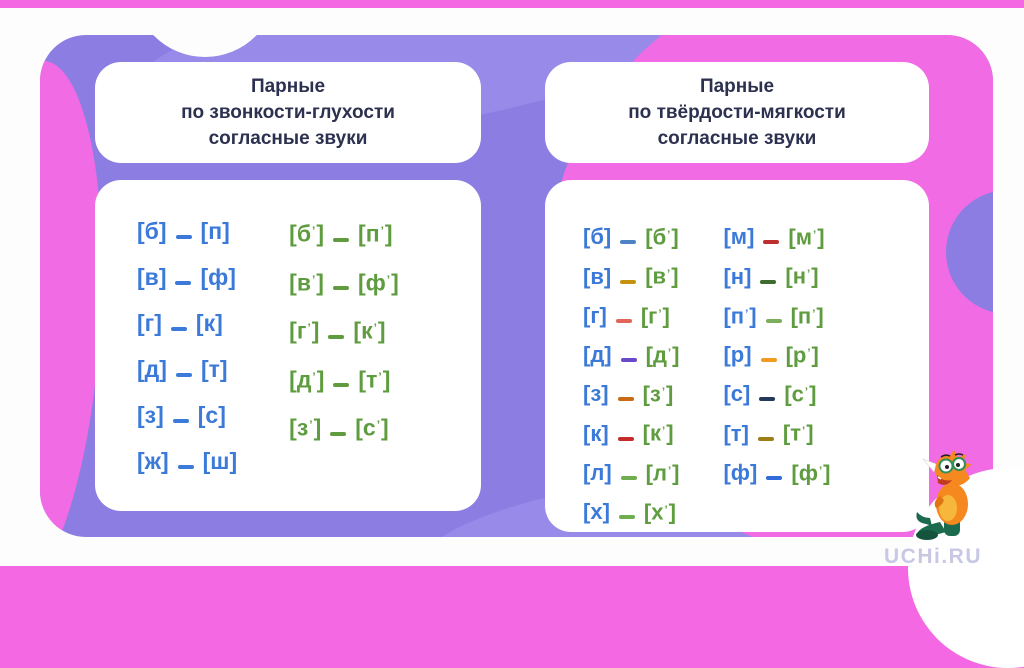 This screenshot has height=668, width=1024. What do you see at coordinates (374, 379) in the screenshot?
I see `sound-token: [т’]` at bounding box center [374, 379].